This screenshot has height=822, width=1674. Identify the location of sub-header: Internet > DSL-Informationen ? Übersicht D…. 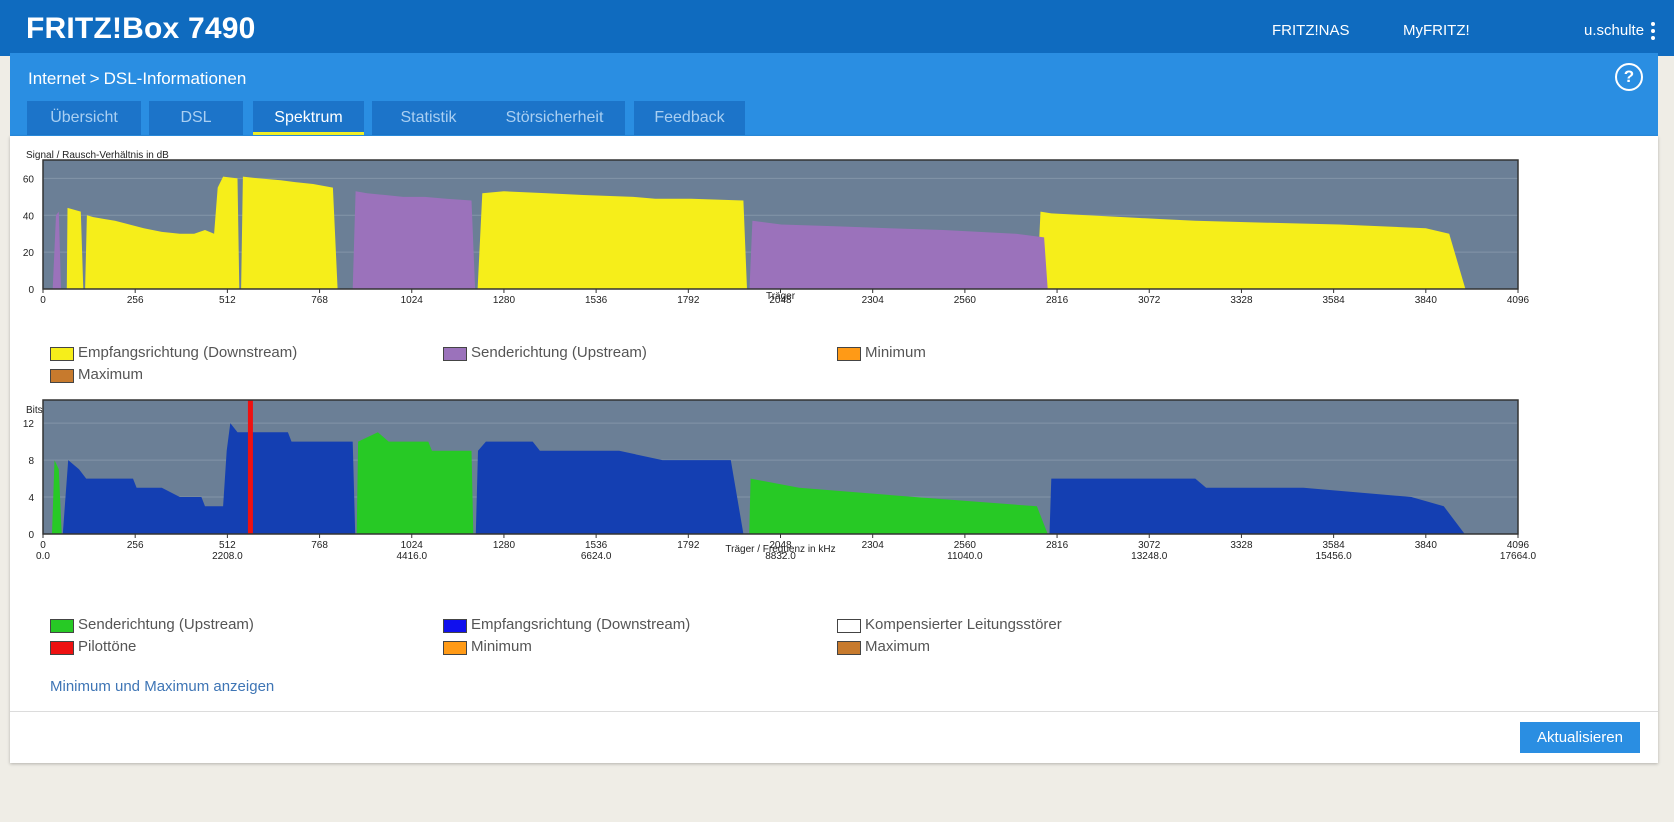
(834, 94).